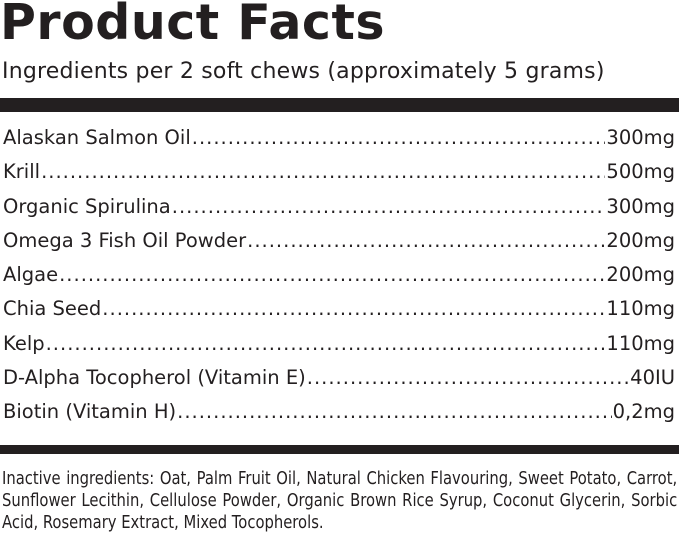  I want to click on ingredient-row: Chia Seed 110mg, so click(339, 314).